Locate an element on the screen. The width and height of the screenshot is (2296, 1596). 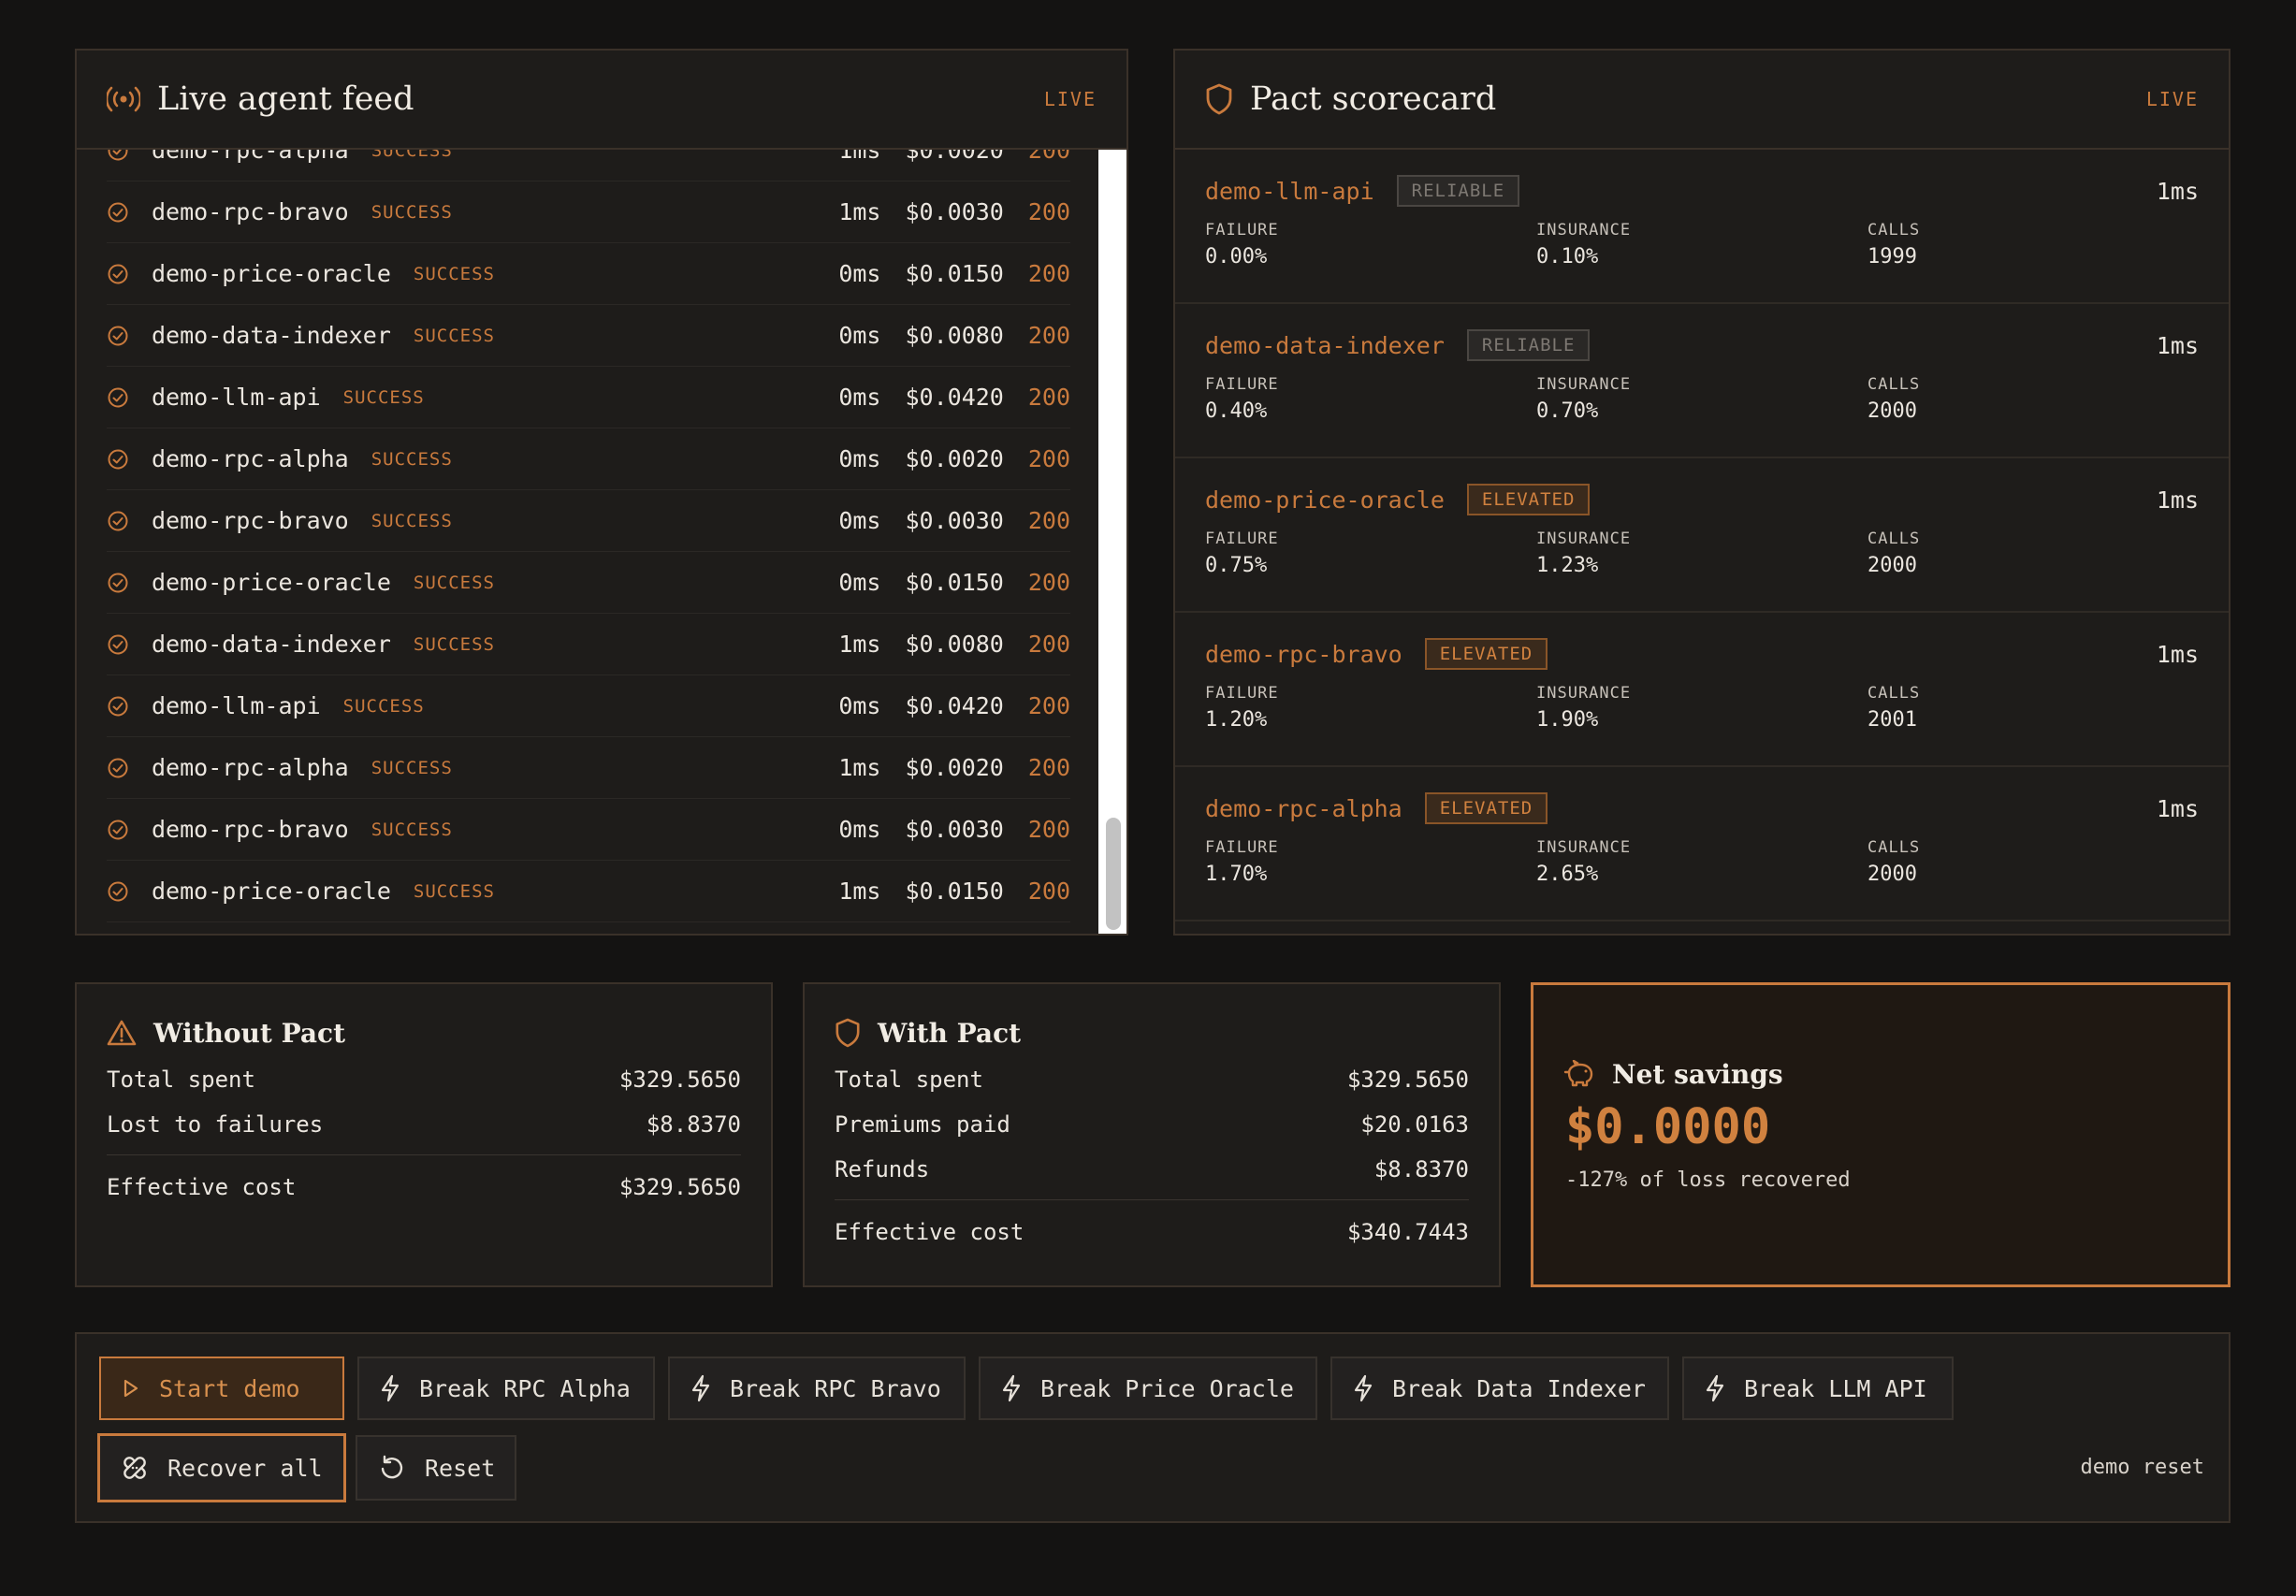
scorecard-service-name: demo-llm-api is located at coordinates (1289, 191).